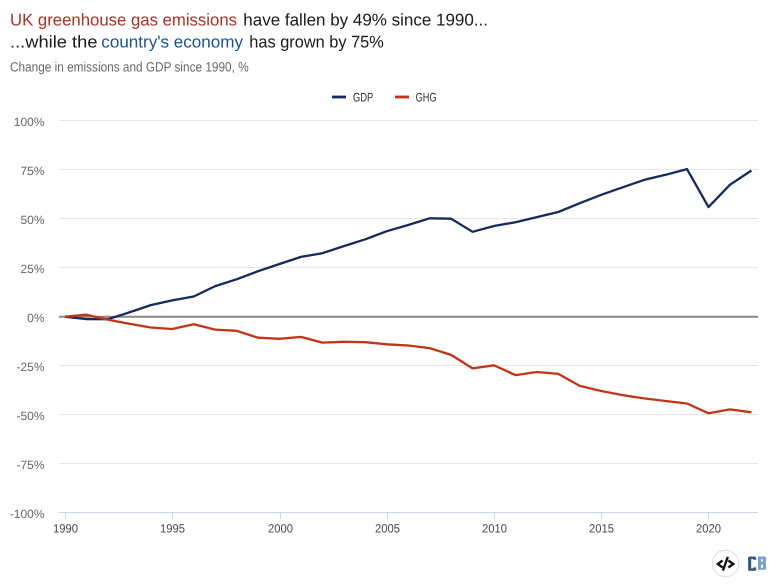 The height and width of the screenshot is (588, 780). What do you see at coordinates (280, 528) in the screenshot?
I see `svg-text: 2000` at bounding box center [280, 528].